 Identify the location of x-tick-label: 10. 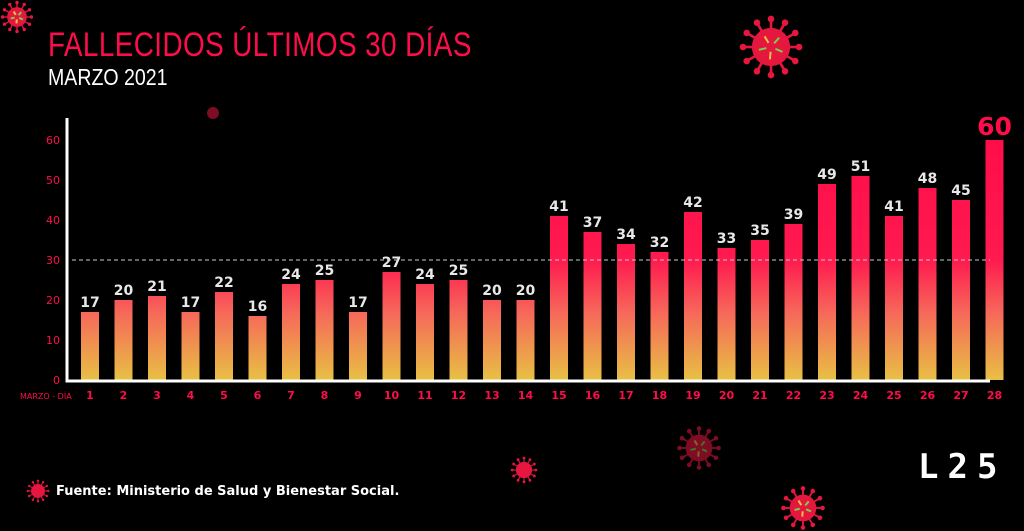
(392, 395).